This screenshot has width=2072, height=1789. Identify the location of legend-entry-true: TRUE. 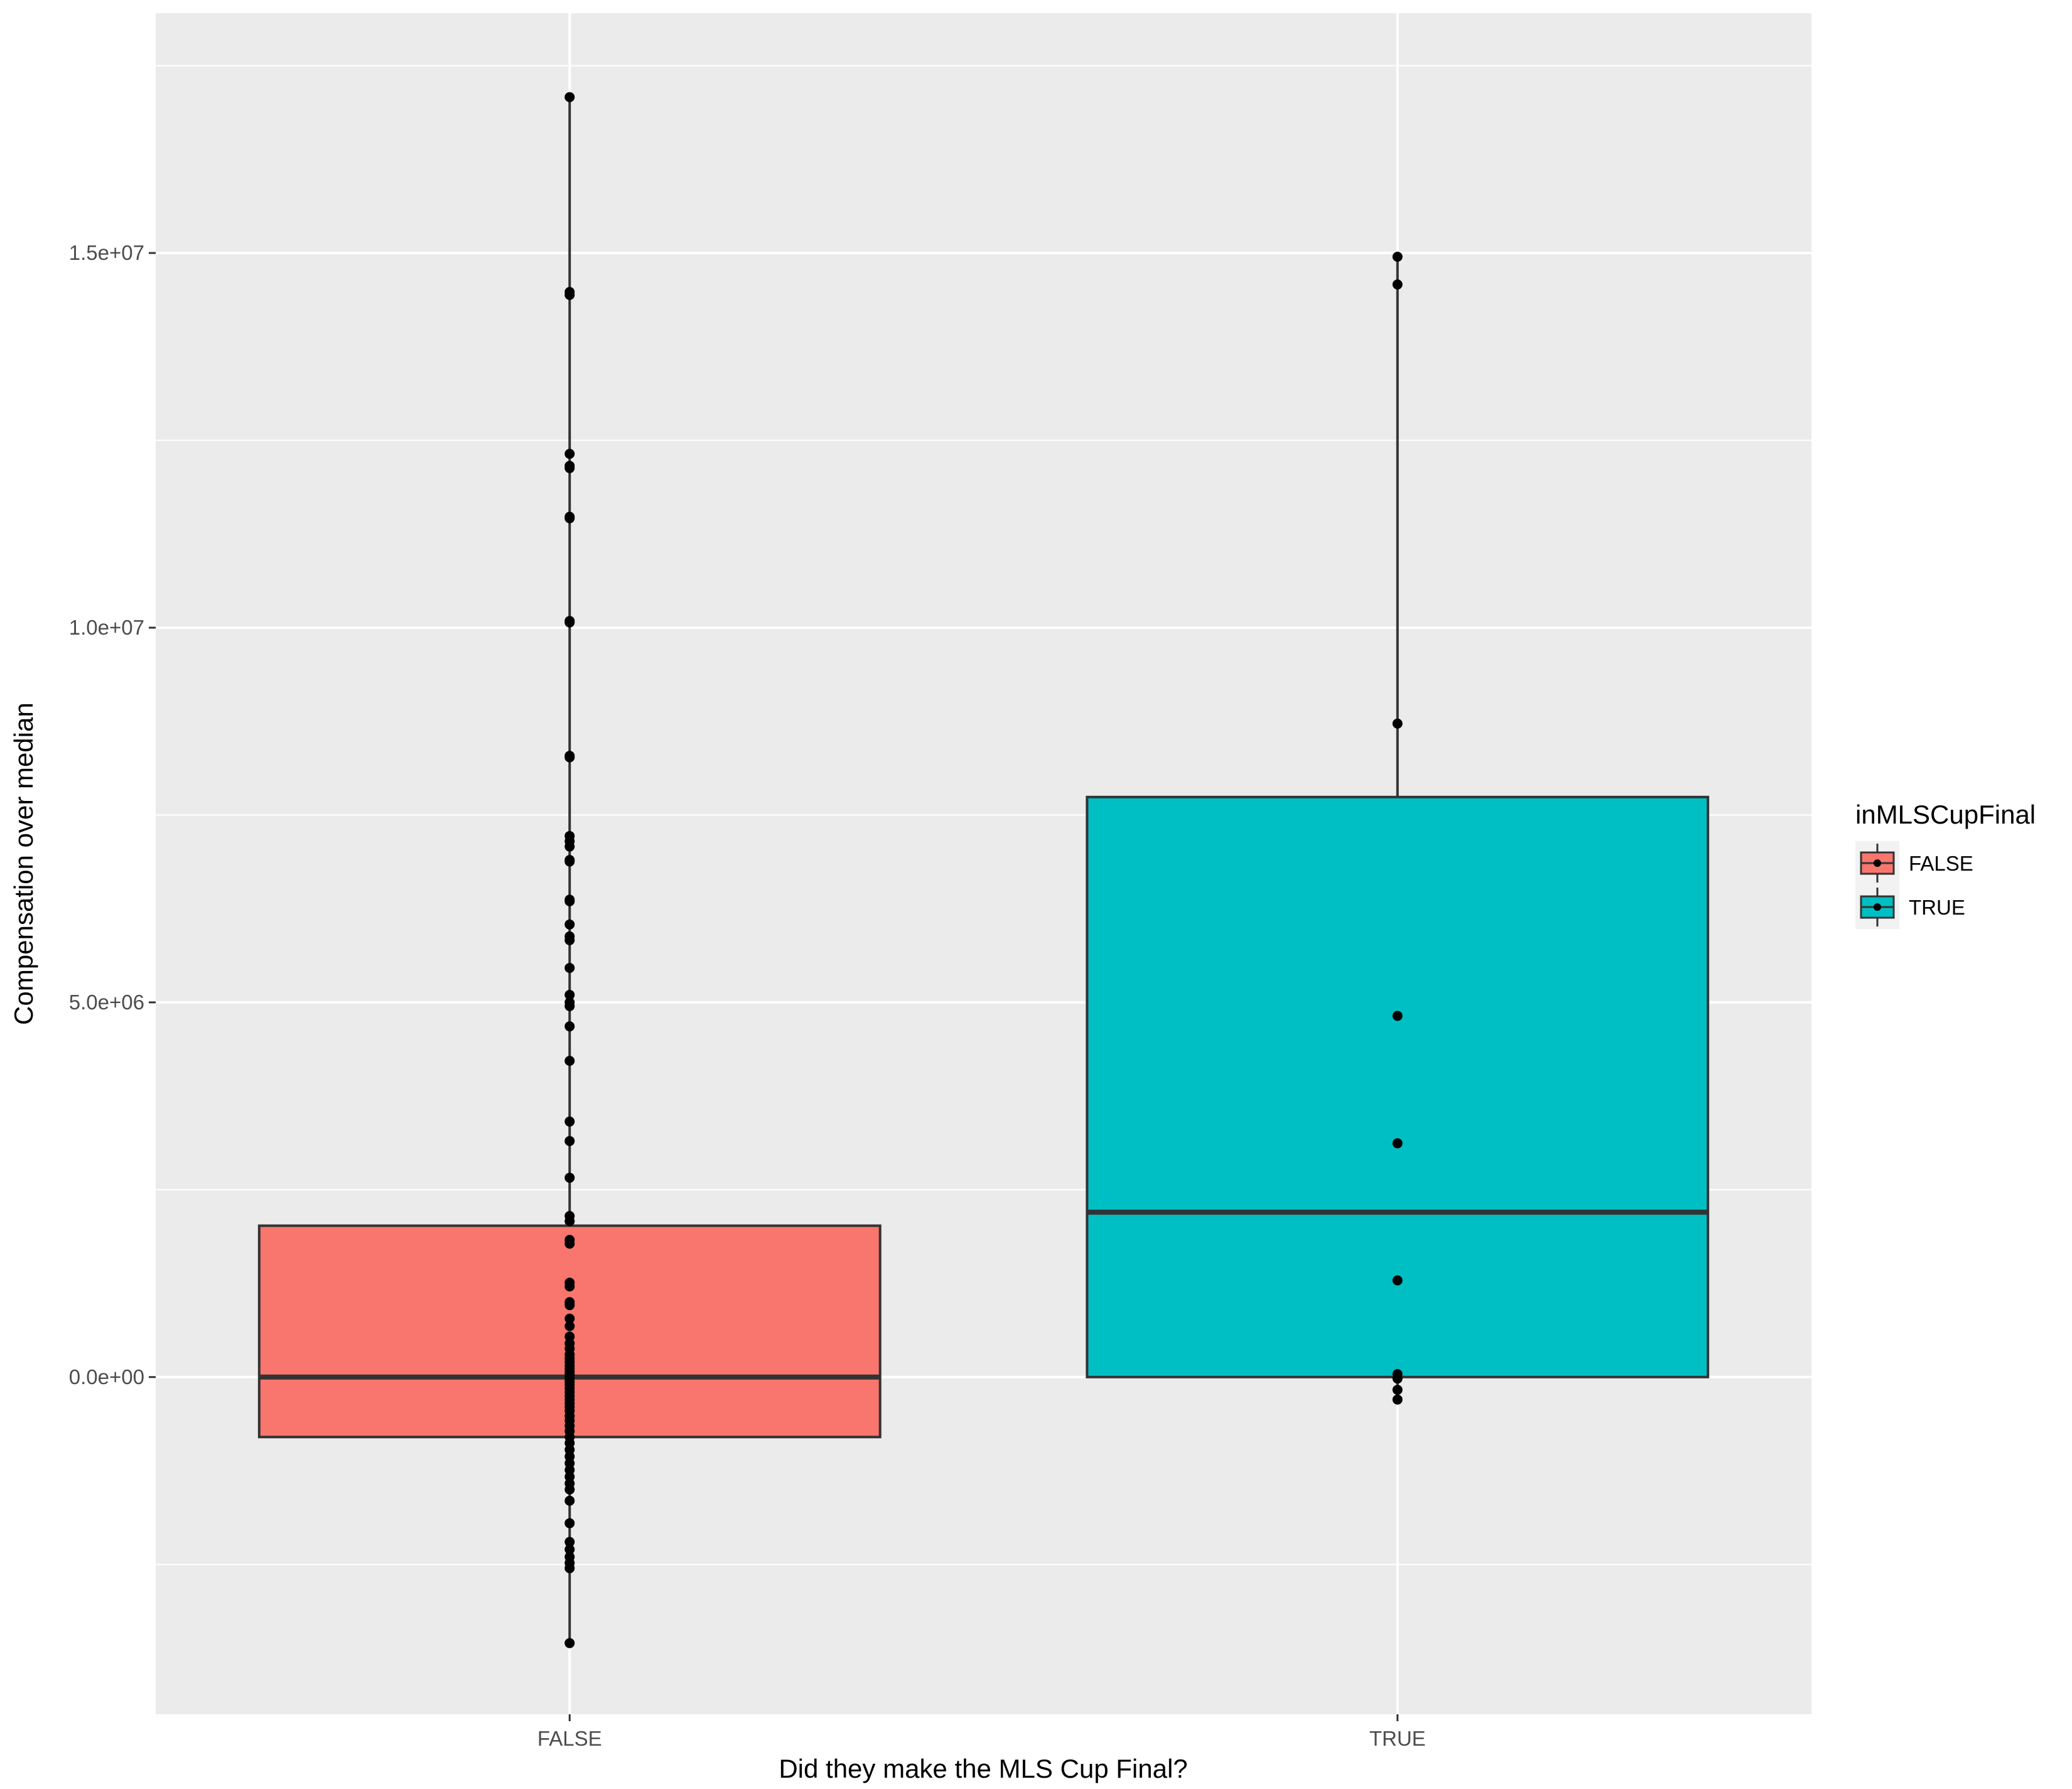
(1910, 907).